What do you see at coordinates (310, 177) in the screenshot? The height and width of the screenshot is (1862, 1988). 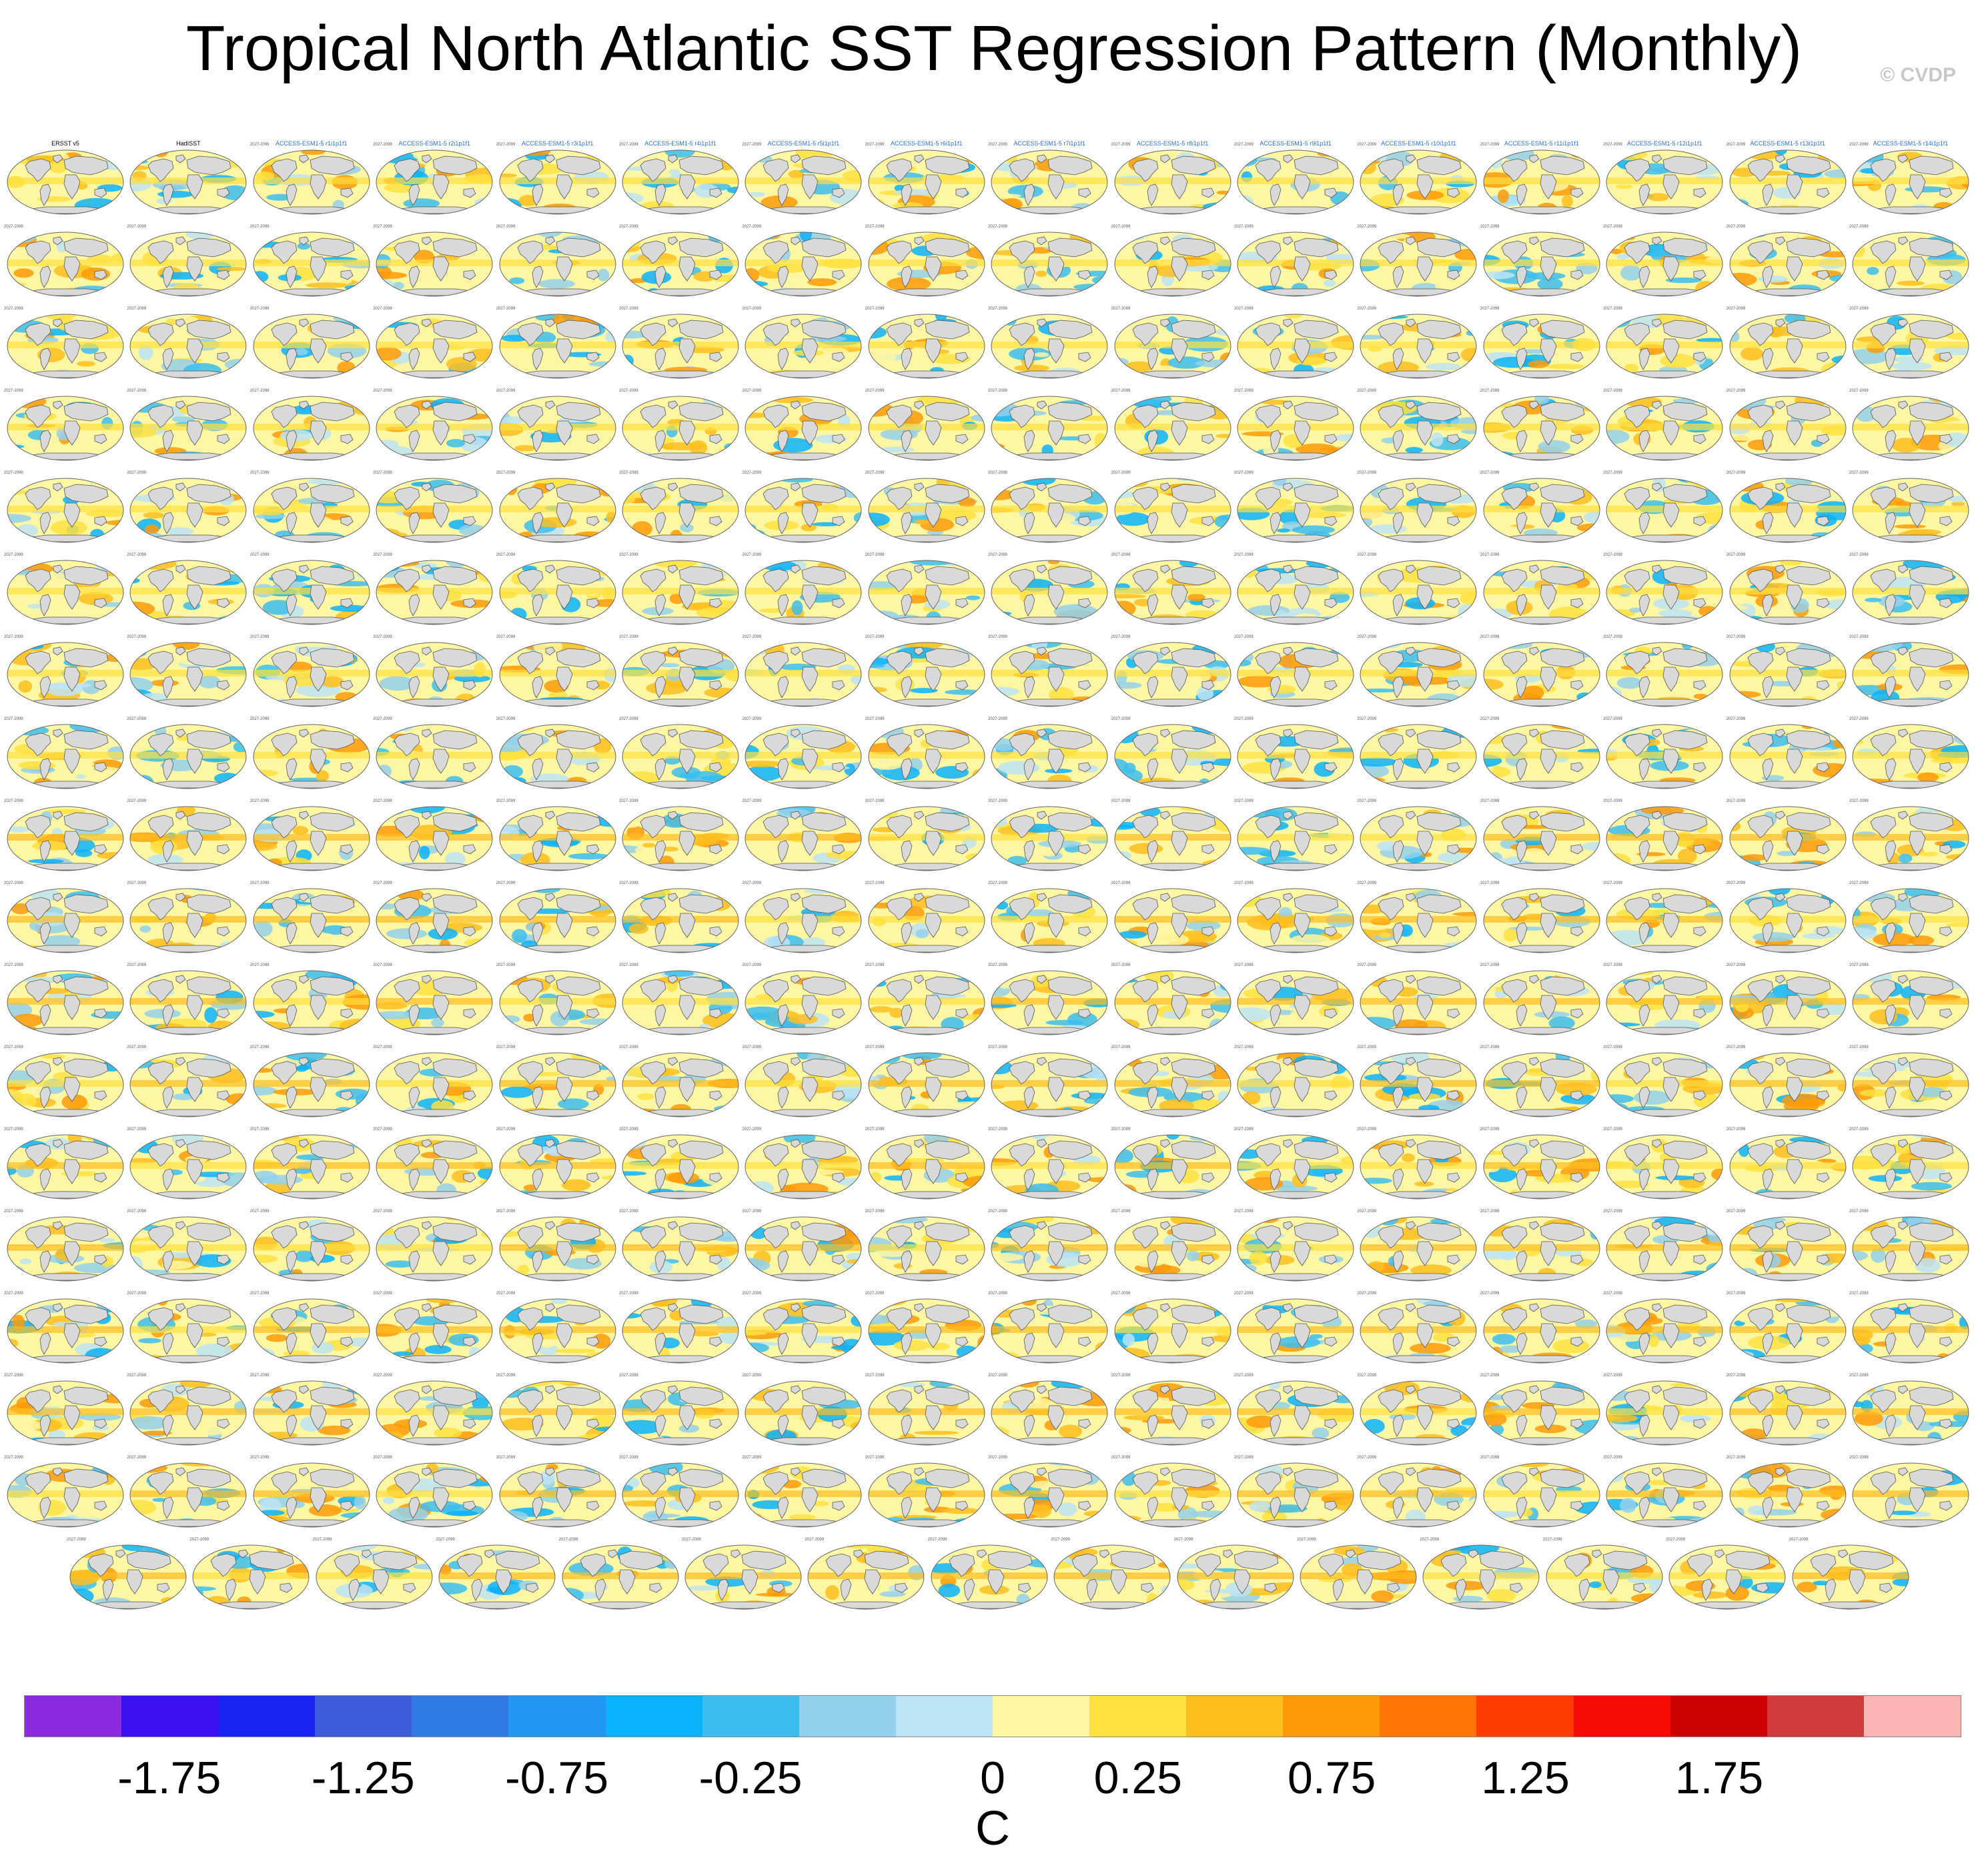 I see `map-panel: ACCESS-ESM1-5 r1i1p1f1 2027-2099` at bounding box center [310, 177].